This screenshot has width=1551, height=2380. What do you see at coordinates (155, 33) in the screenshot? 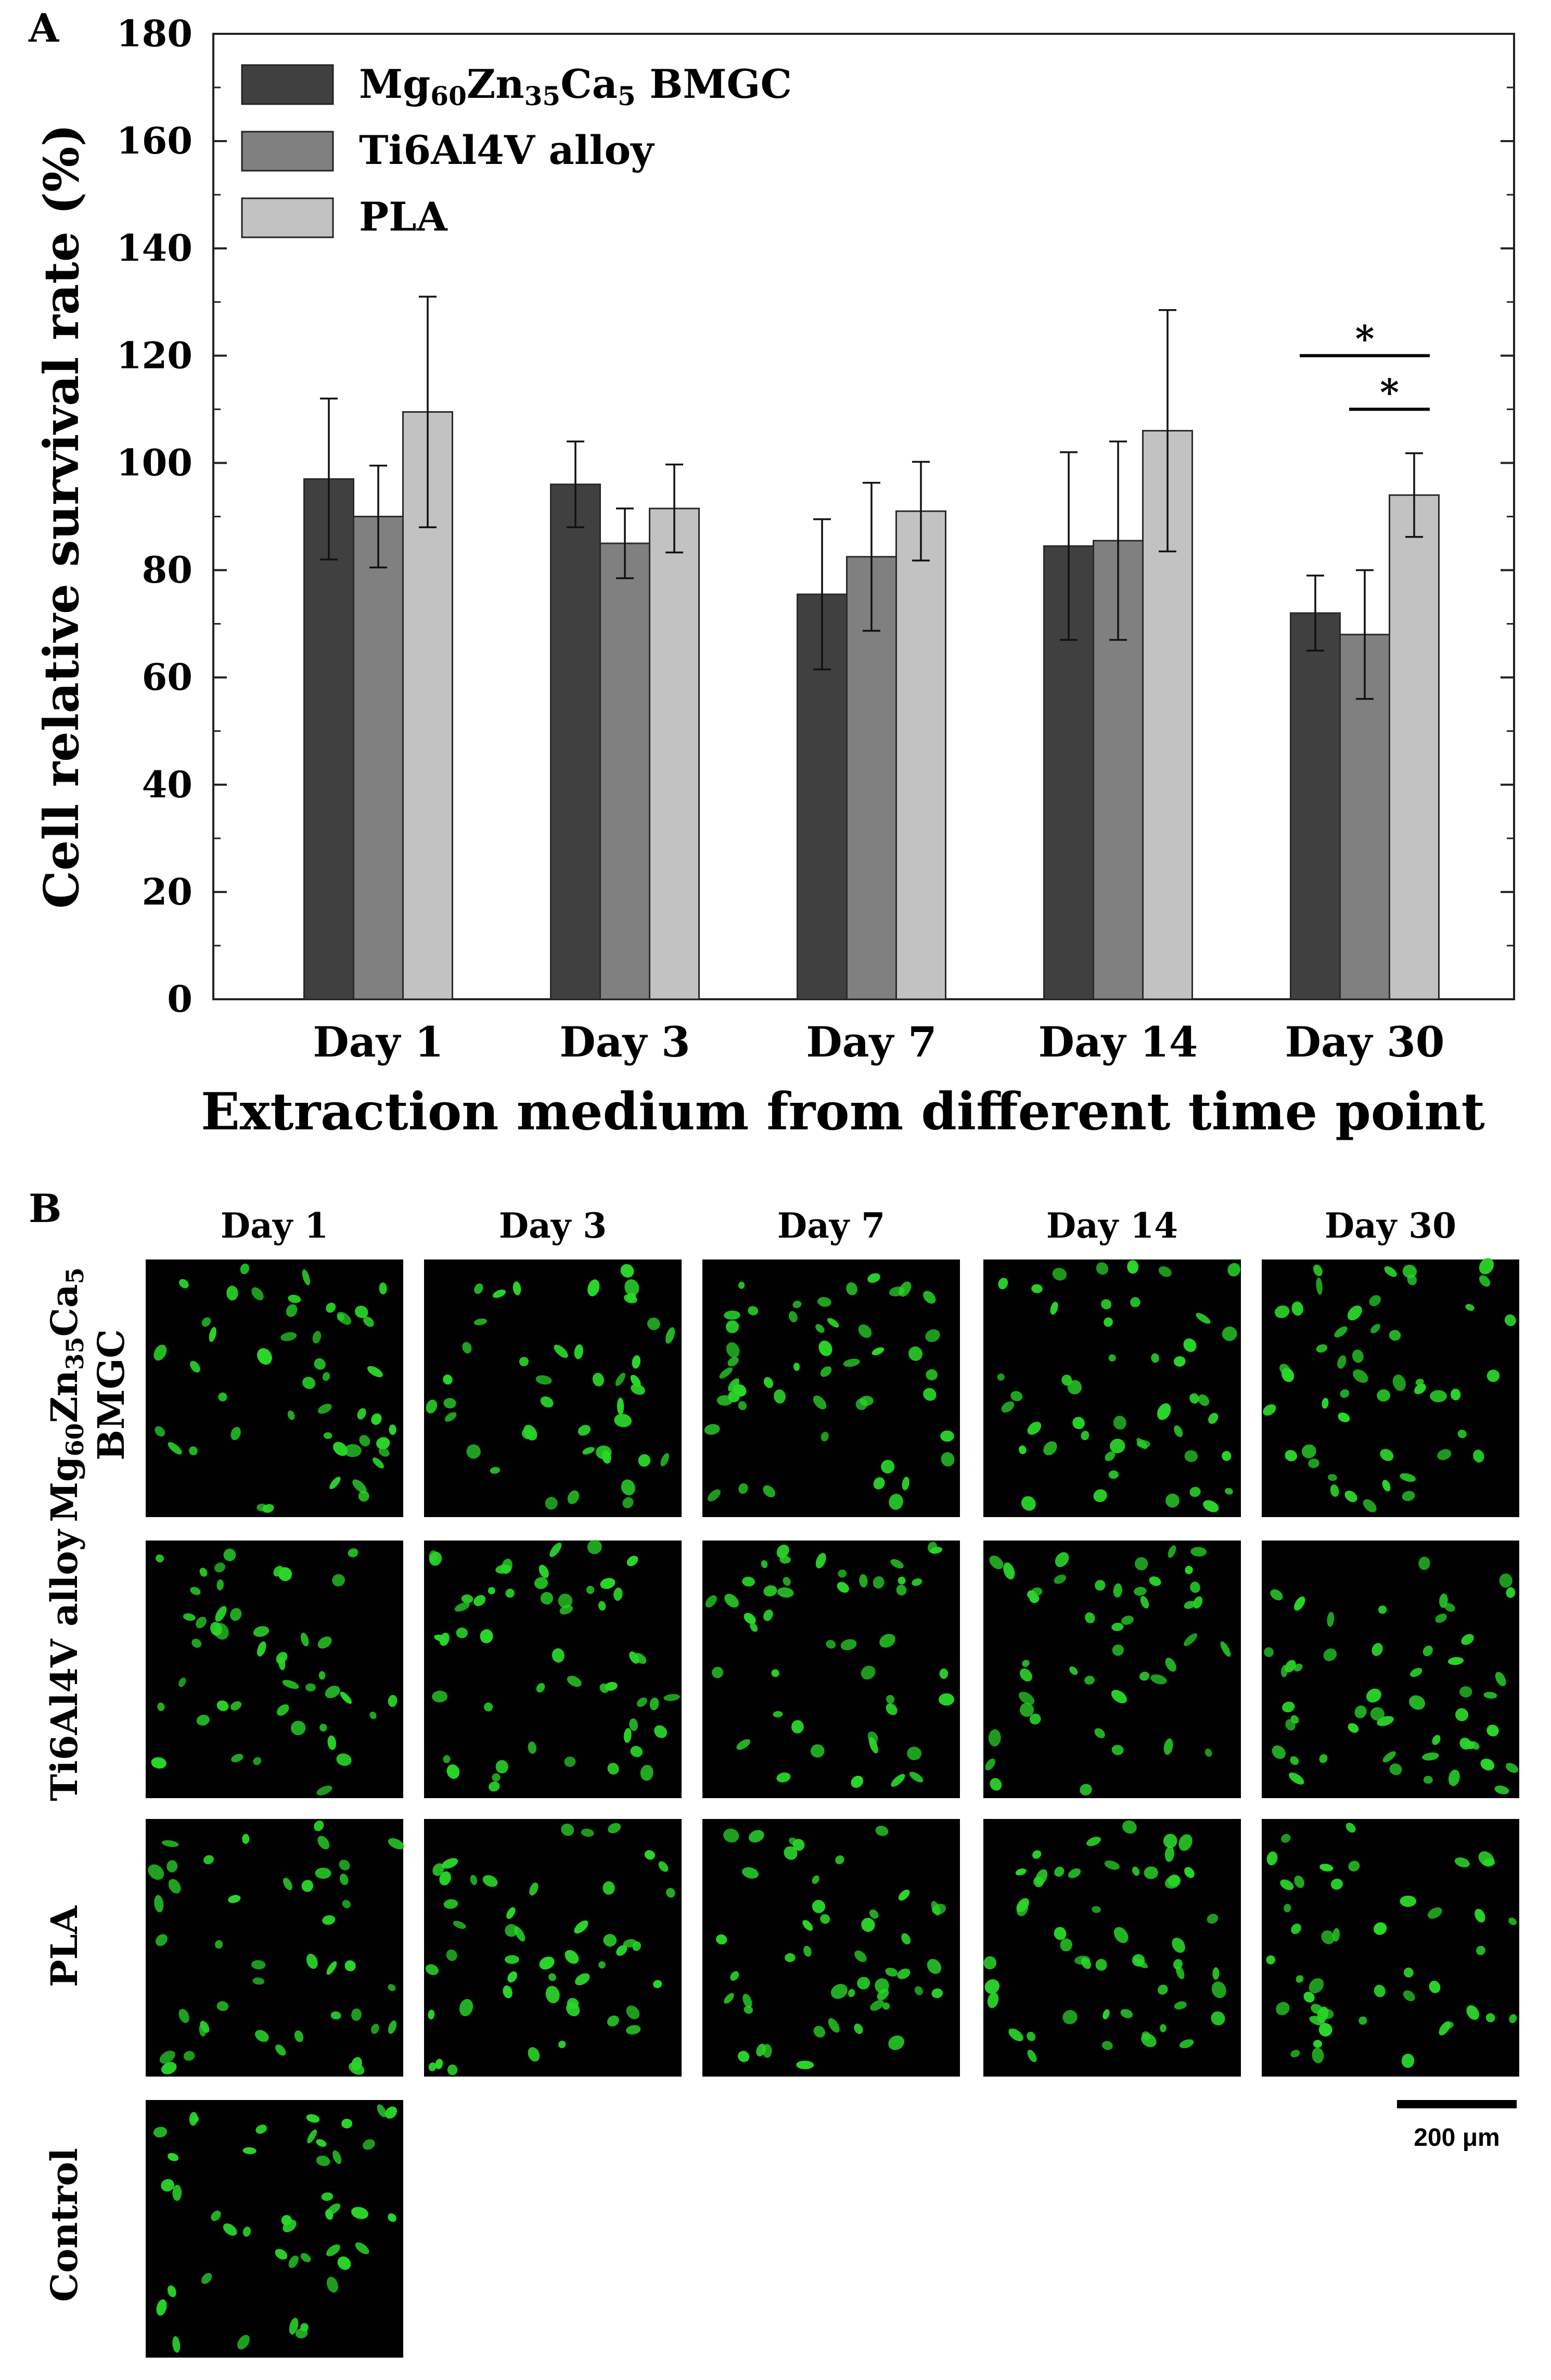
I see `y-tick-label: 180` at bounding box center [155, 33].